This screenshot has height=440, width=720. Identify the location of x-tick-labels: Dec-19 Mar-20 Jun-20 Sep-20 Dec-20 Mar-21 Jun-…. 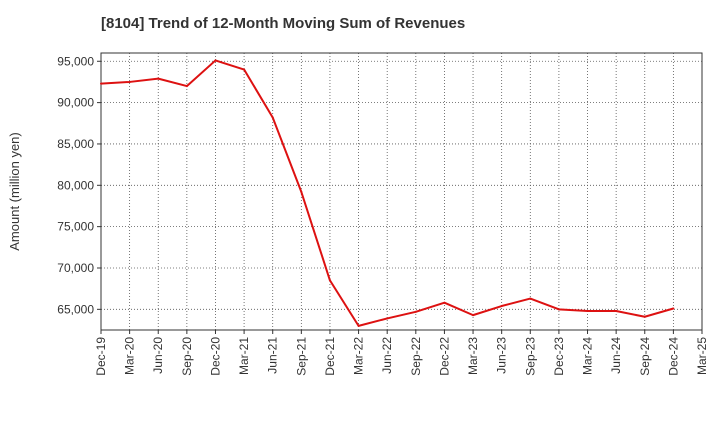
(401, 356).